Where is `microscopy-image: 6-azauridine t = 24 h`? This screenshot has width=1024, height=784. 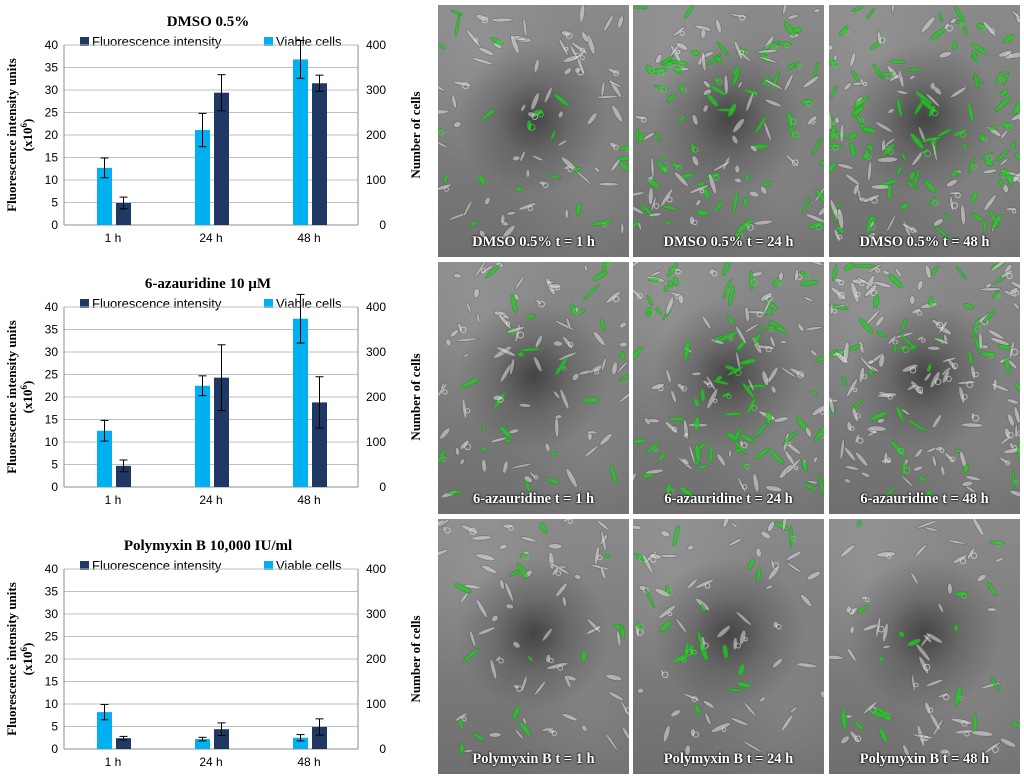 microscopy-image: 6-azauridine t = 24 h is located at coordinates (728, 388).